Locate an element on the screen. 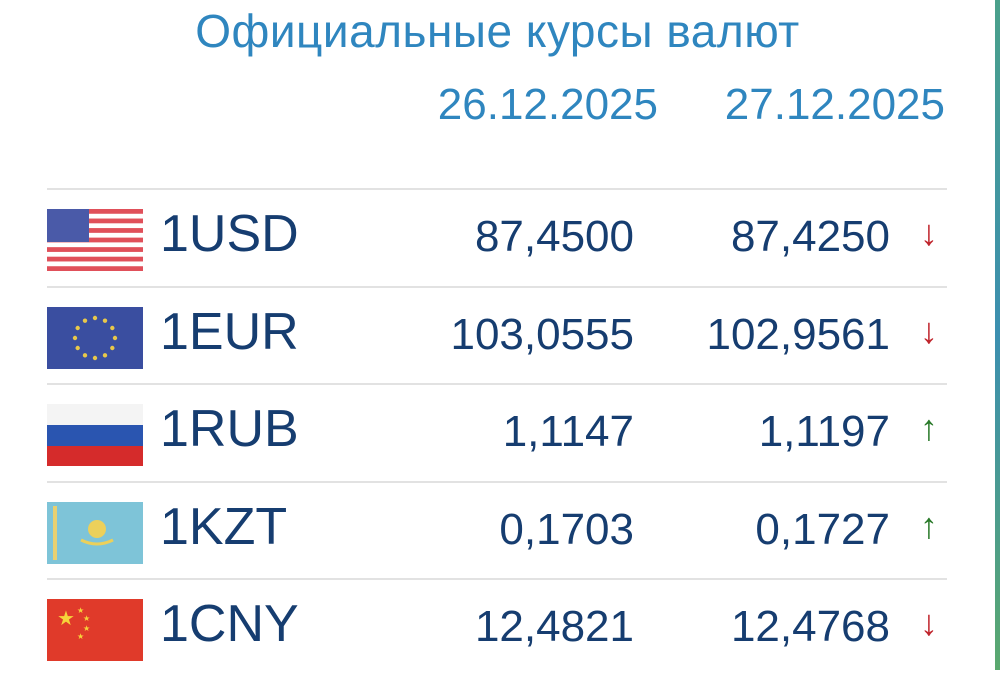  rate-date-2: 102,9561 is located at coordinates (798, 334).